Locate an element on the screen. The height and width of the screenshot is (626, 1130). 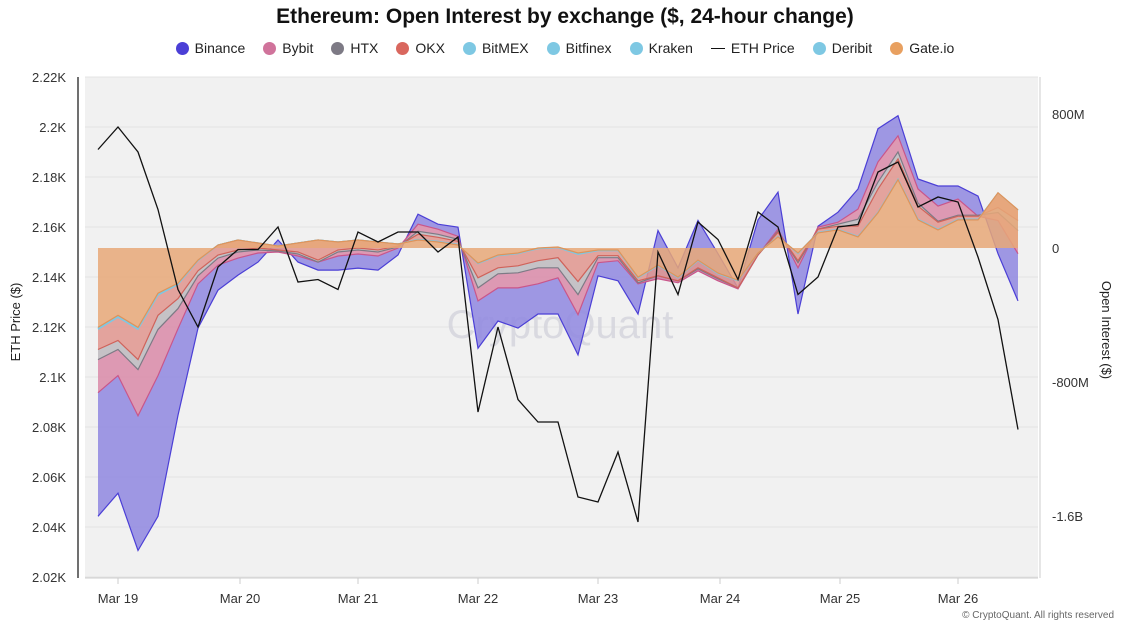
x-tick-label: Mar 26 is located at coordinates (958, 598).